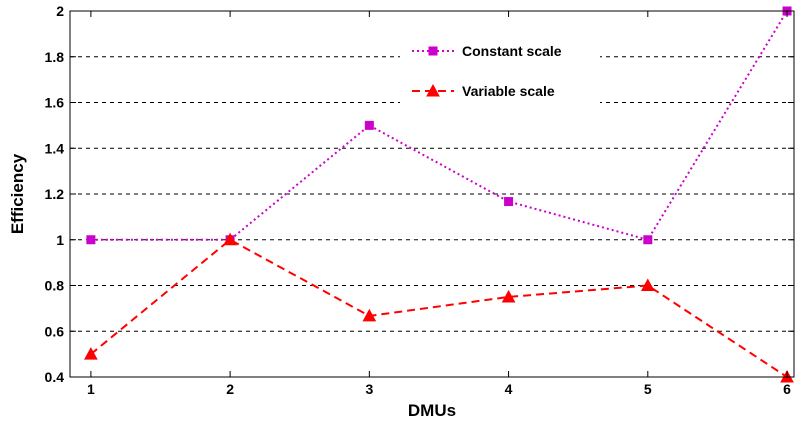 The image size is (805, 423). I want to click on legend: Constant scale Variable scale, so click(500, 70).